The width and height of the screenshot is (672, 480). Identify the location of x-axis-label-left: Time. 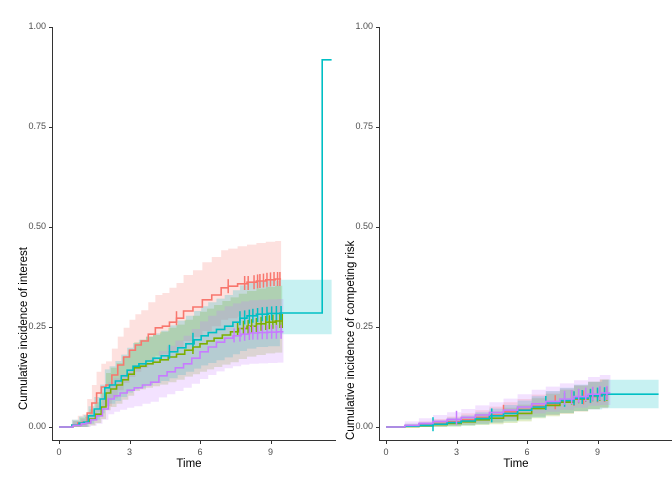
(189, 464).